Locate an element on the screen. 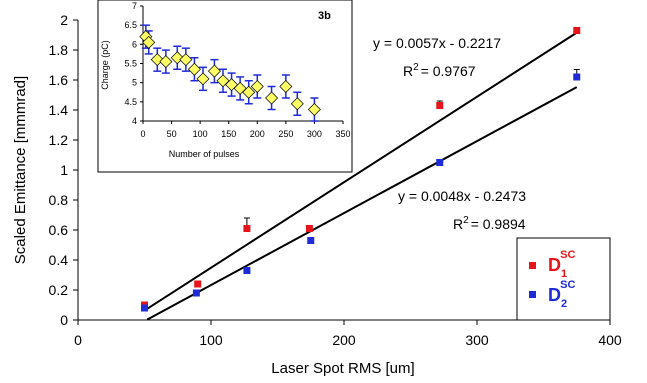  main-y-tick-label: 2 is located at coordinates (64, 20).